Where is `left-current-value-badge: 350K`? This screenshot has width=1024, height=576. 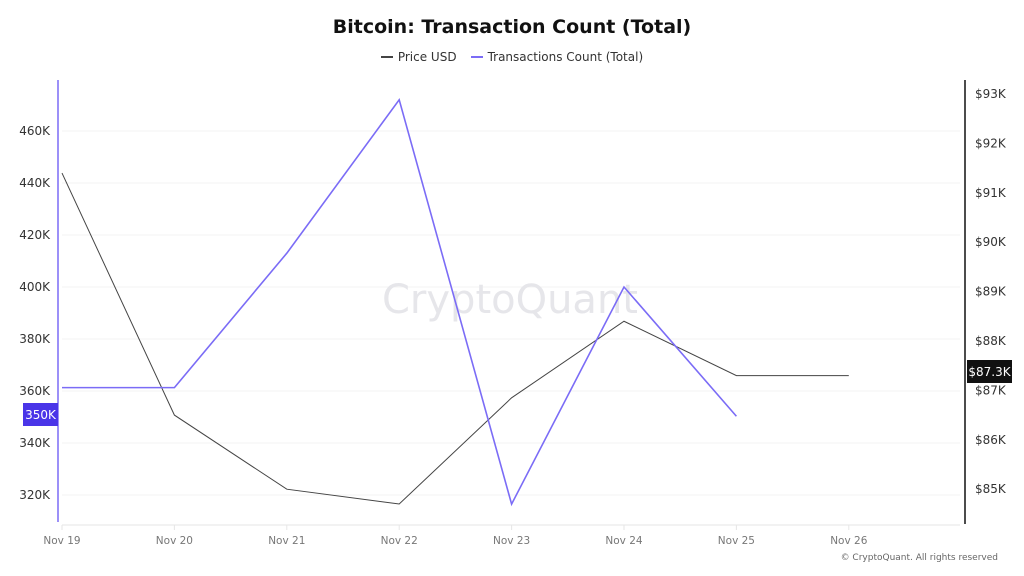 left-current-value-badge: 350K is located at coordinates (40, 414).